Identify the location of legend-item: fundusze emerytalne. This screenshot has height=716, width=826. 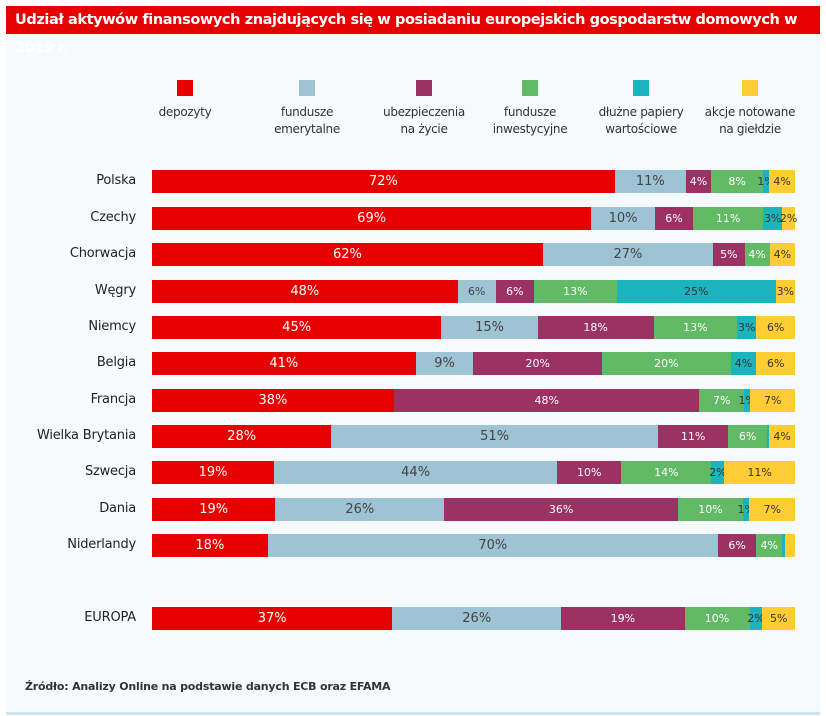
(307, 109).